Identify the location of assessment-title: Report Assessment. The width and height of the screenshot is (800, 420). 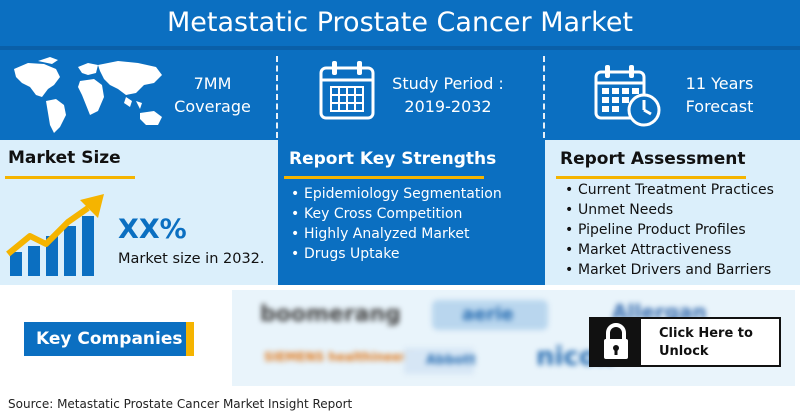
(653, 159).